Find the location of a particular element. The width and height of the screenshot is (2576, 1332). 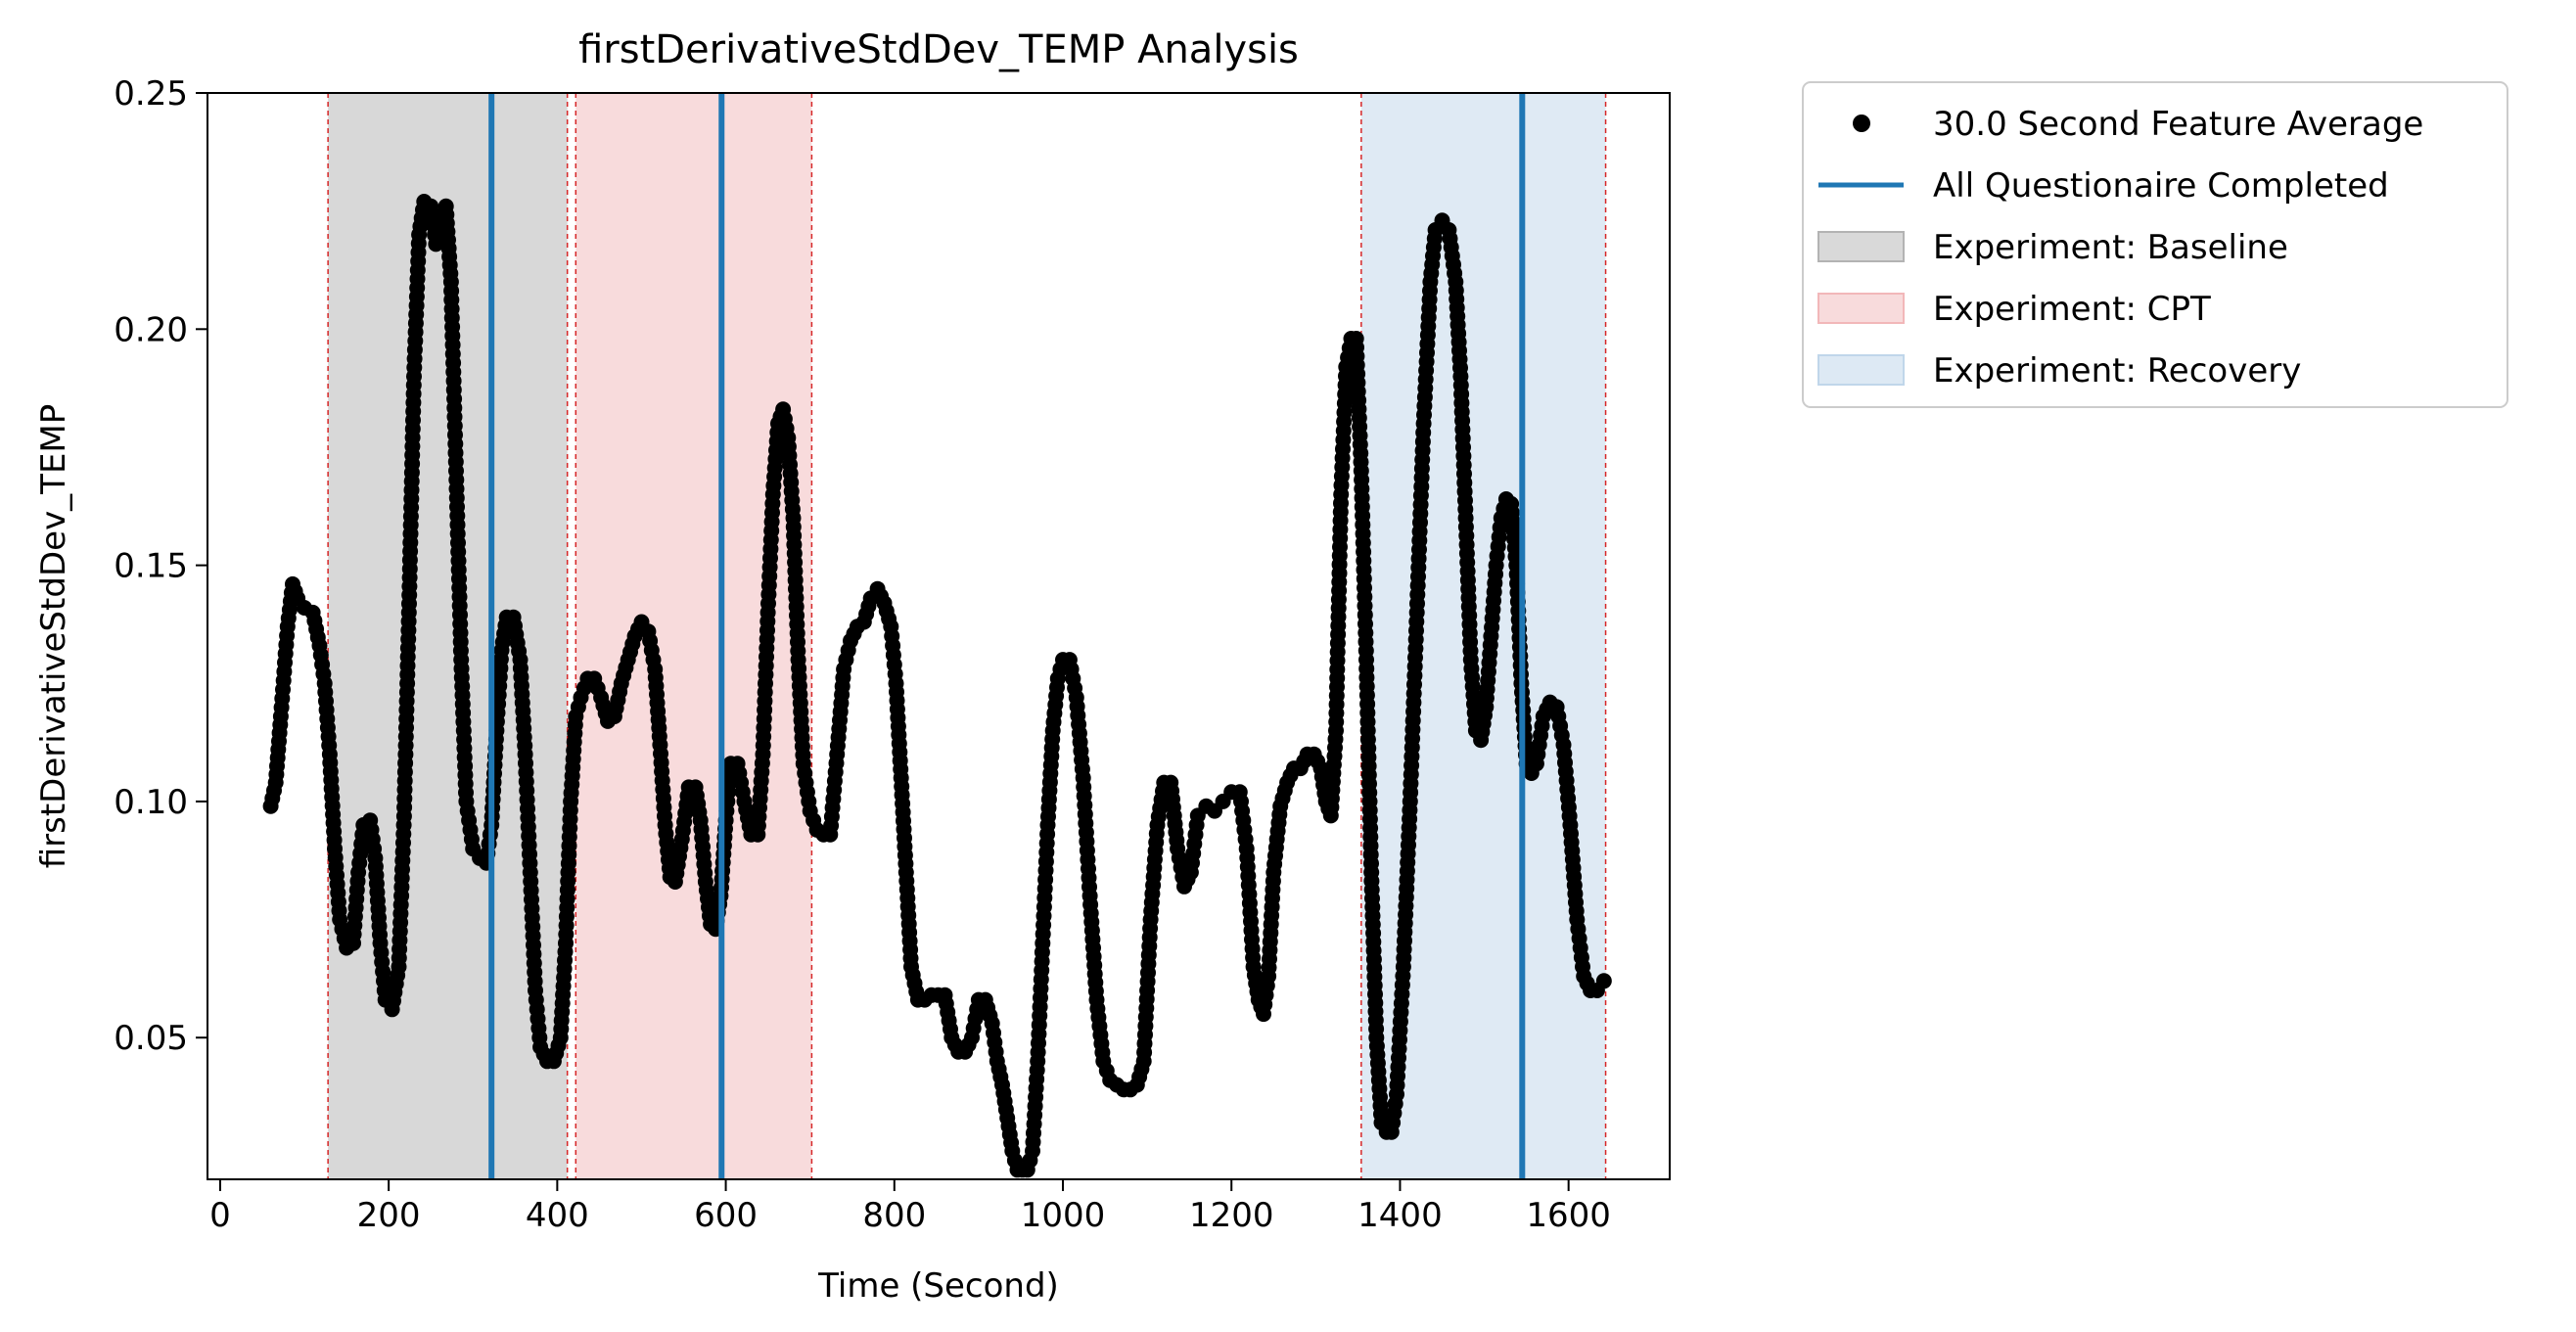

x-tick-label: 1000 is located at coordinates (1064, 1216).